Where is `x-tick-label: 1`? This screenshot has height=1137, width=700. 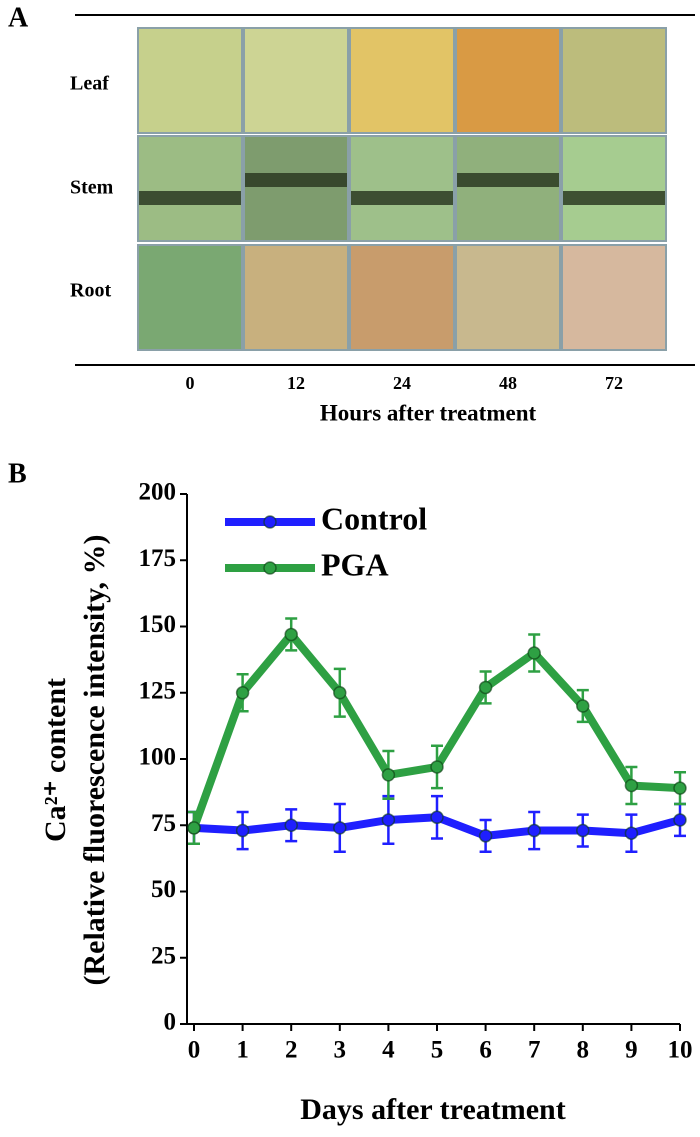 x-tick-label: 1 is located at coordinates (242, 1050).